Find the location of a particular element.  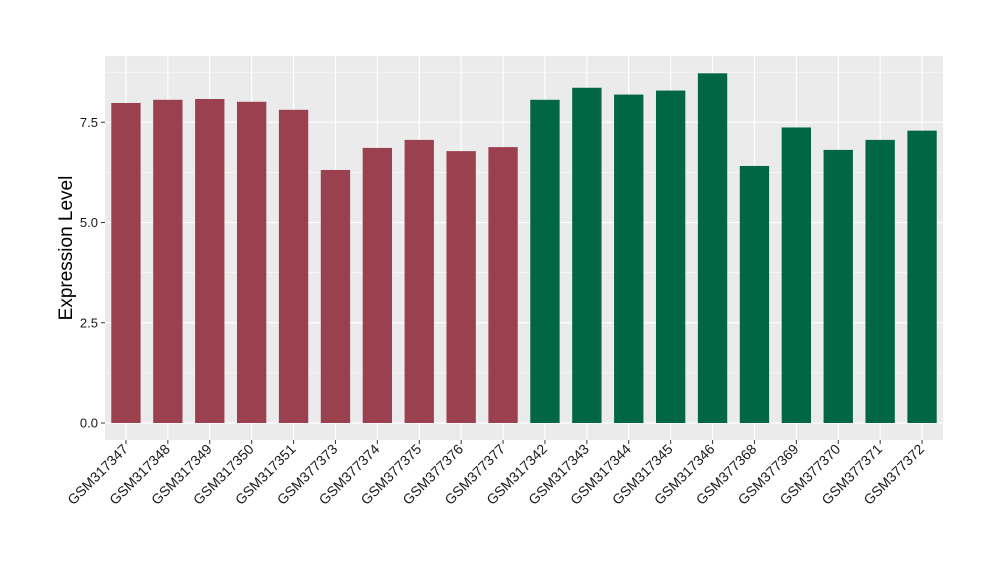

bar-GSM317349 is located at coordinates (210, 260).